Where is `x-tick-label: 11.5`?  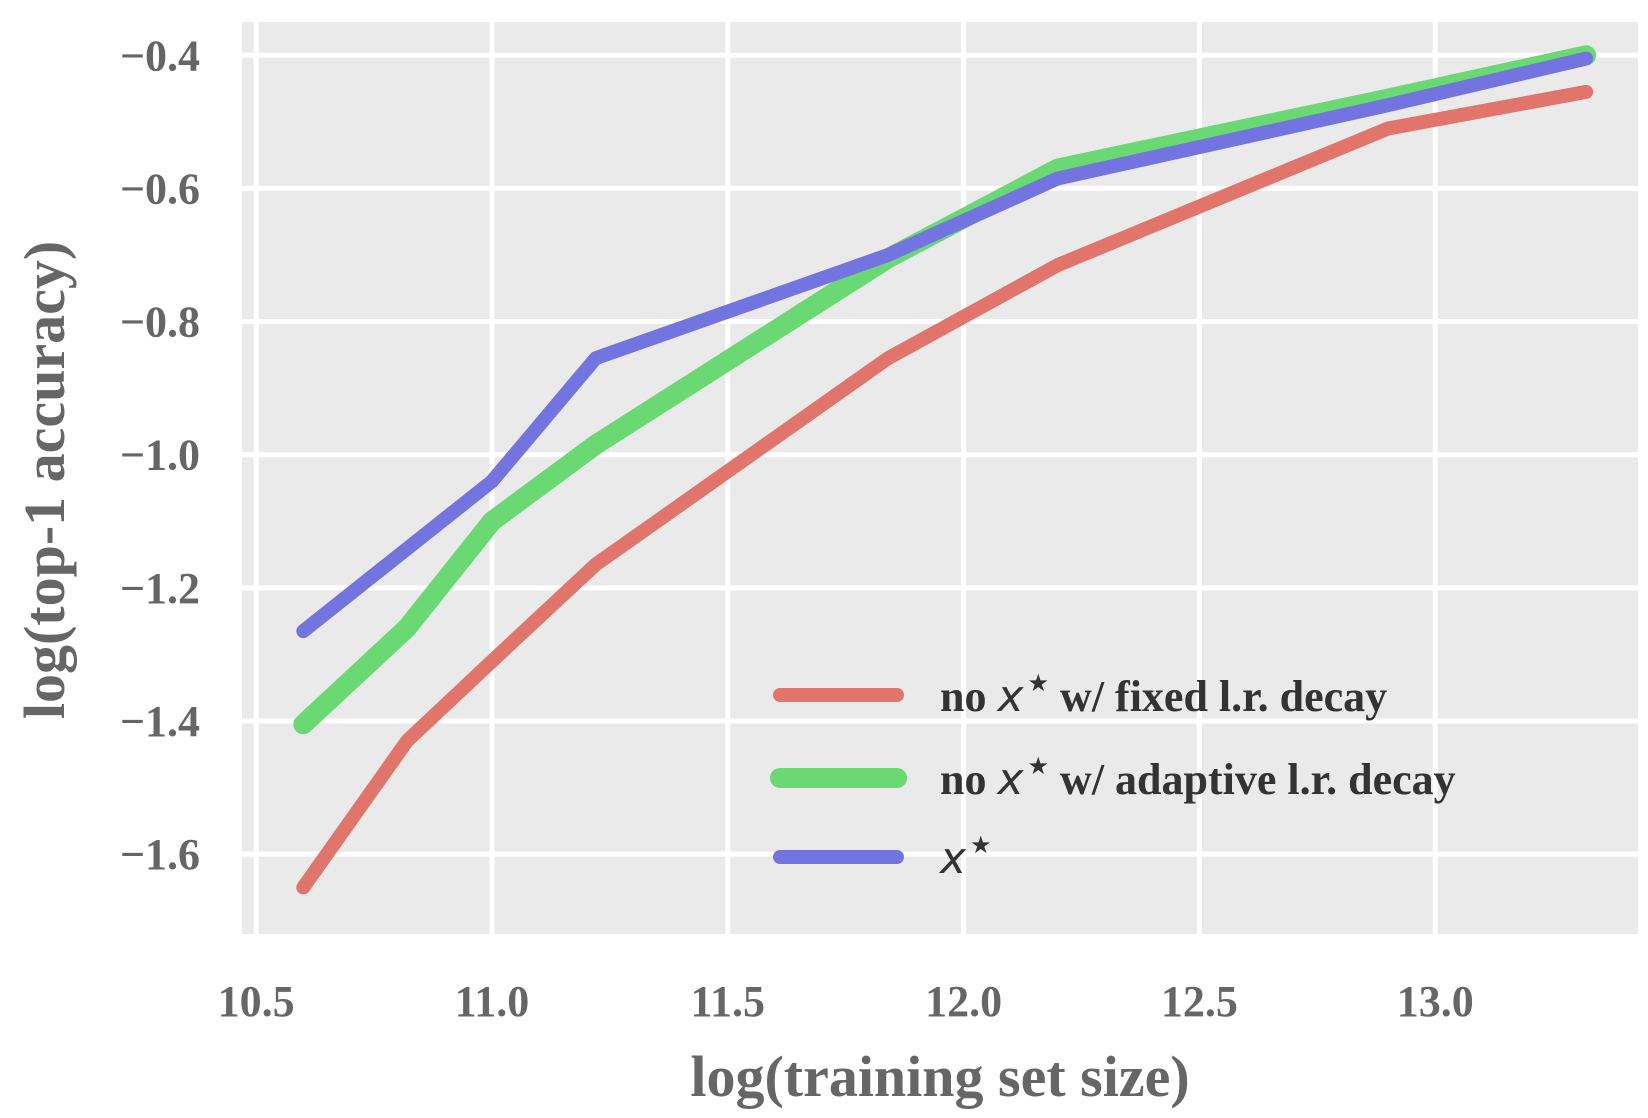 x-tick-label: 11.5 is located at coordinates (727, 1001).